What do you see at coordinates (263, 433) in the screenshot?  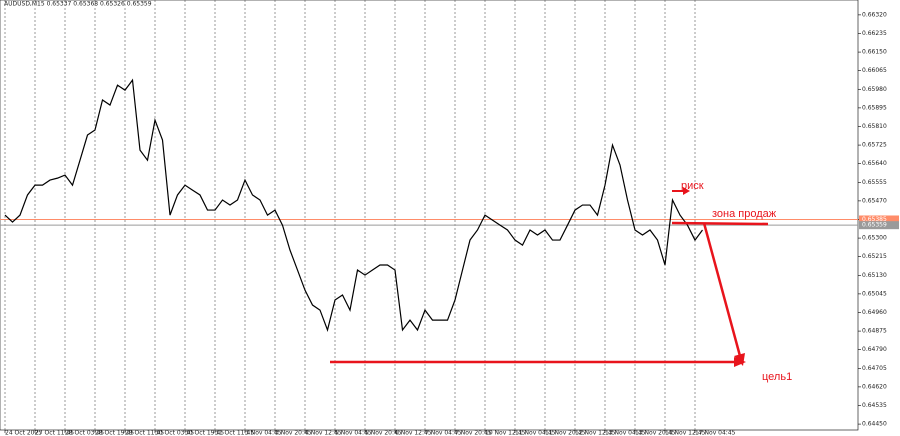 I see `x-tick-label: 3 Nov 04:45` at bounding box center [263, 433].